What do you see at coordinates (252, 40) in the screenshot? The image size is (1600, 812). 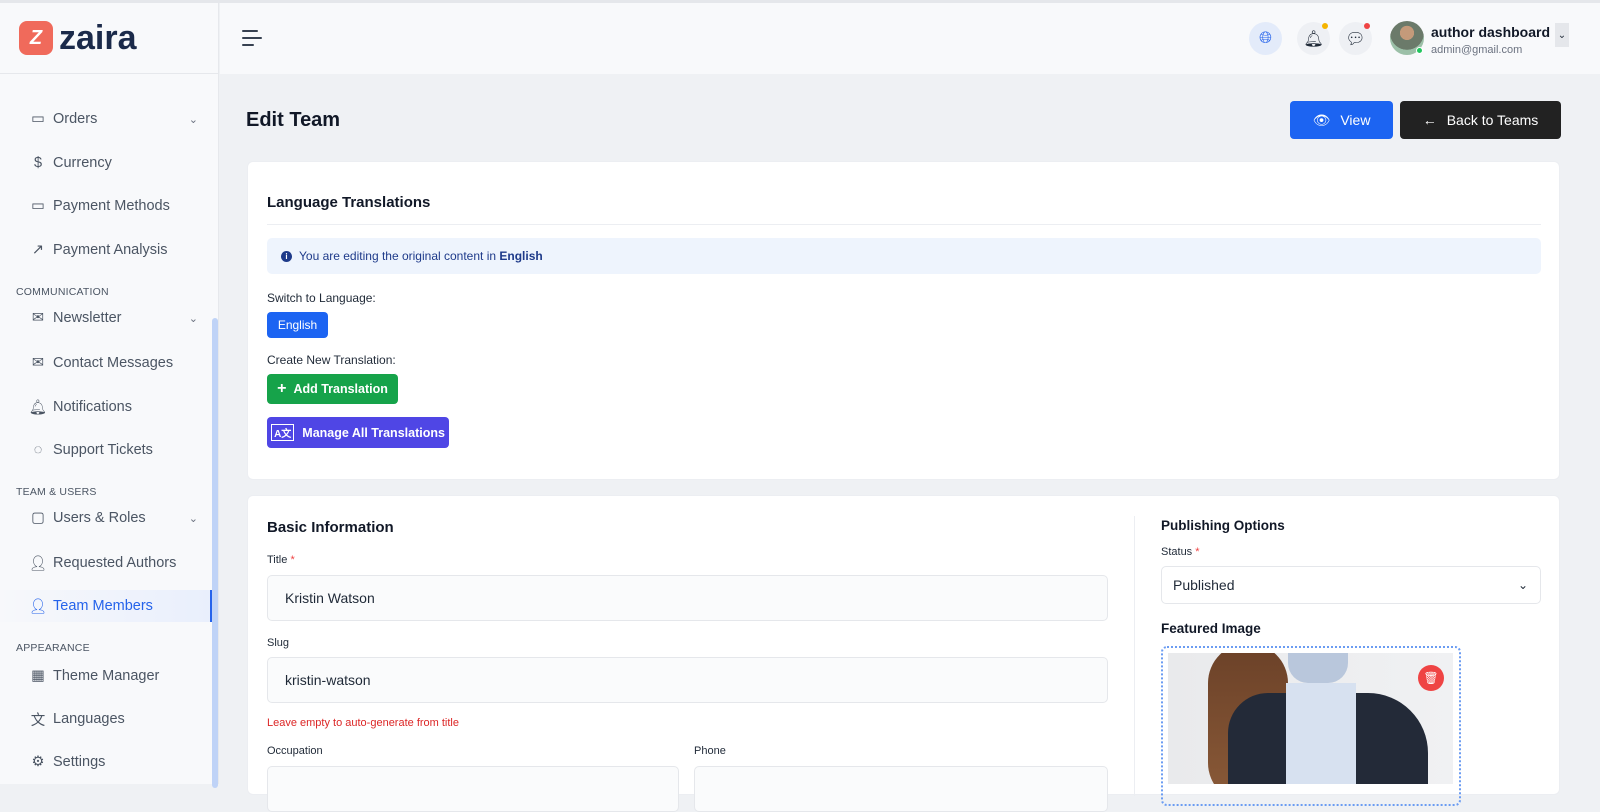 I see `menu-toggle-icon` at bounding box center [252, 40].